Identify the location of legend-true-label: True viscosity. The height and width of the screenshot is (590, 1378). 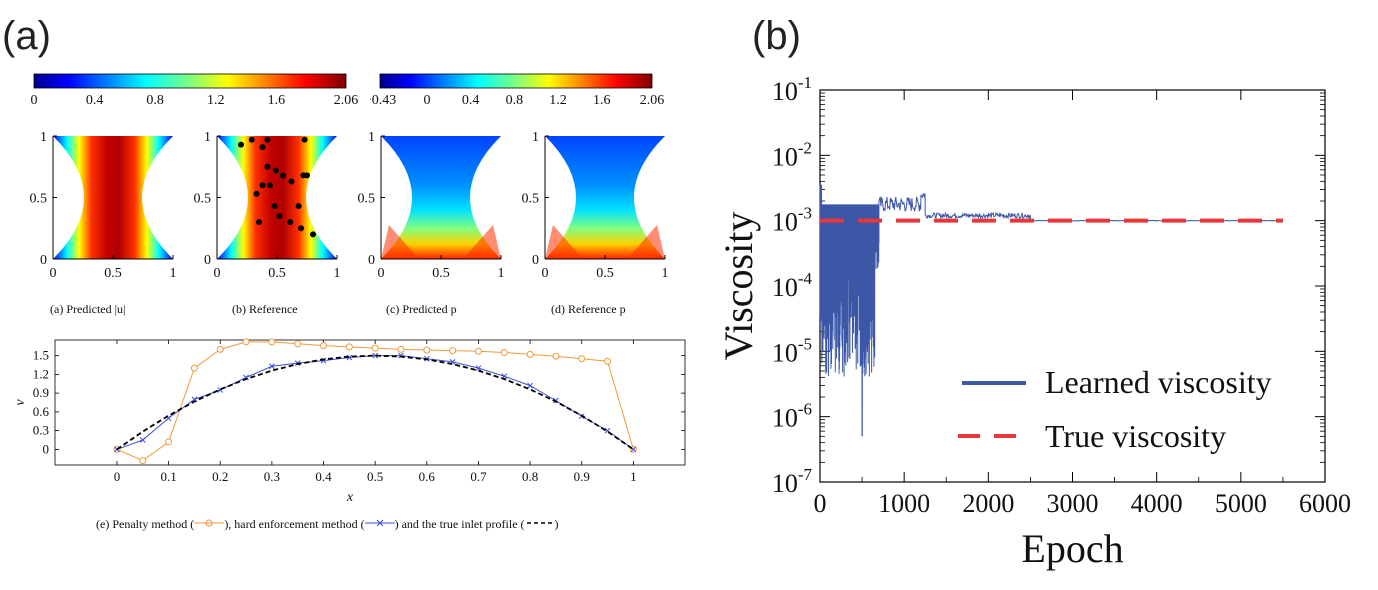
(1135, 436).